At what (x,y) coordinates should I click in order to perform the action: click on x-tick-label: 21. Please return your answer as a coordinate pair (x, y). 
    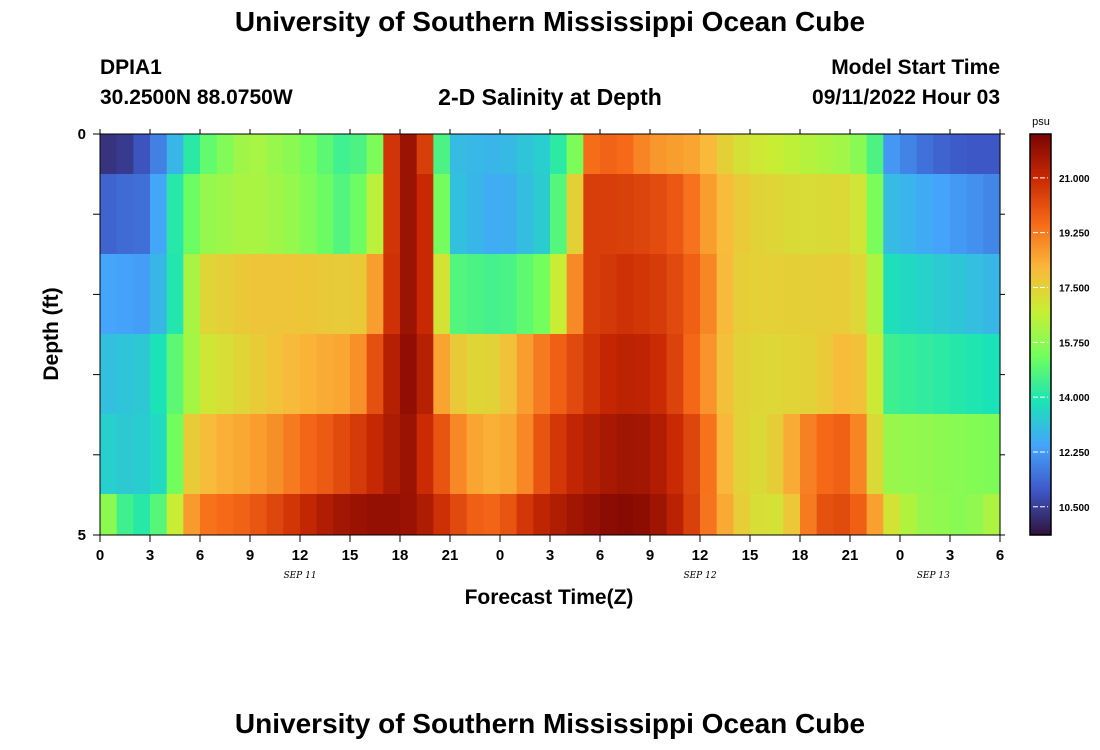
    Looking at the image, I should click on (850, 555).